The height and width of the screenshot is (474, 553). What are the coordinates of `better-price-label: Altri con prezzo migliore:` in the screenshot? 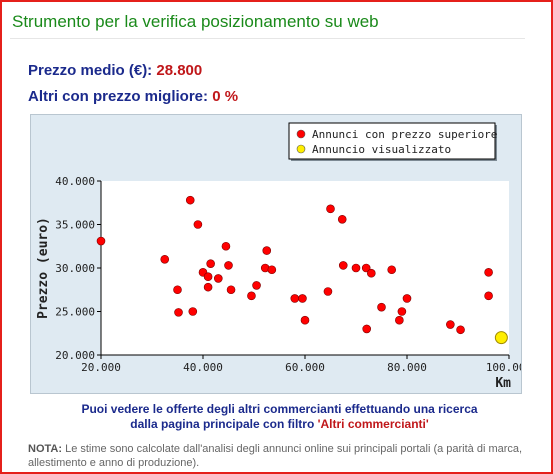 It's located at (118, 96).